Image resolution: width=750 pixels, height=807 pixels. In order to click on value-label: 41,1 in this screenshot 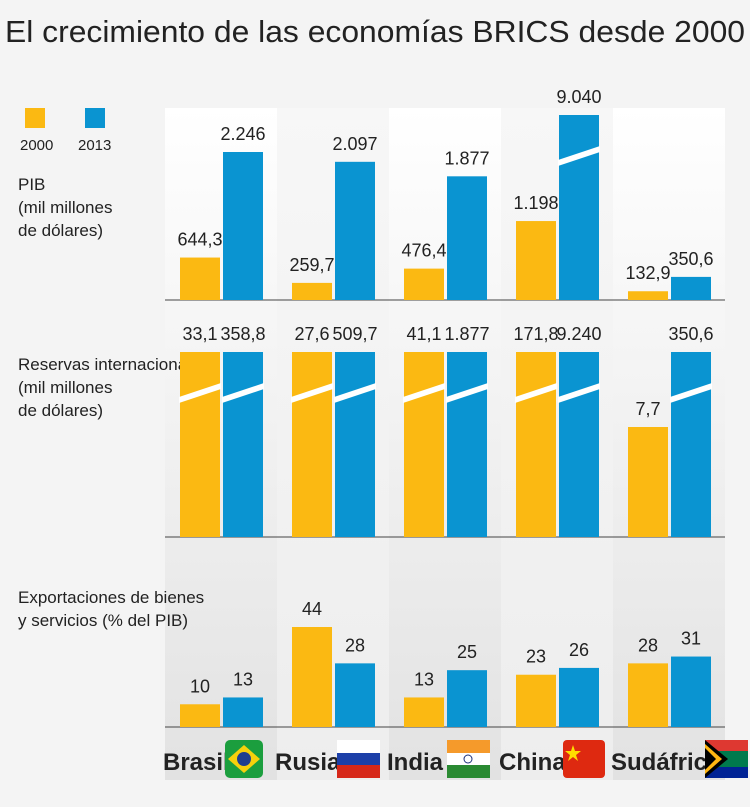, I will do `click(423, 334)`.